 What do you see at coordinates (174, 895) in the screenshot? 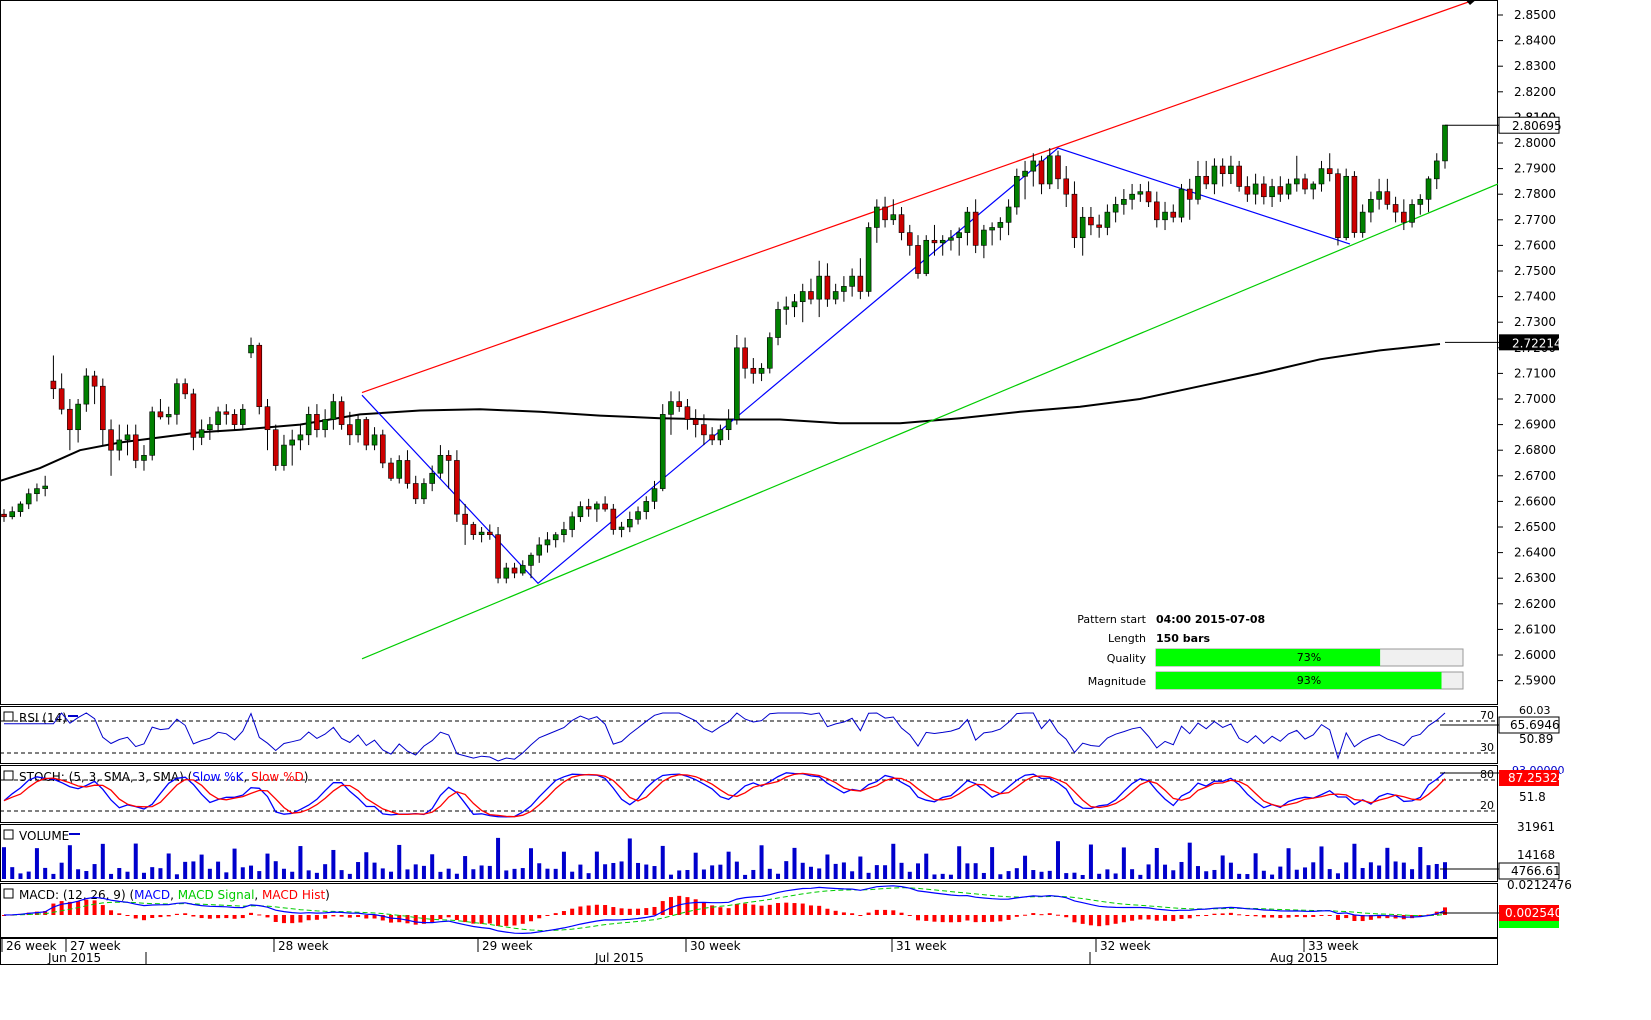
I see `macd-label-sep1: ,` at bounding box center [174, 895].